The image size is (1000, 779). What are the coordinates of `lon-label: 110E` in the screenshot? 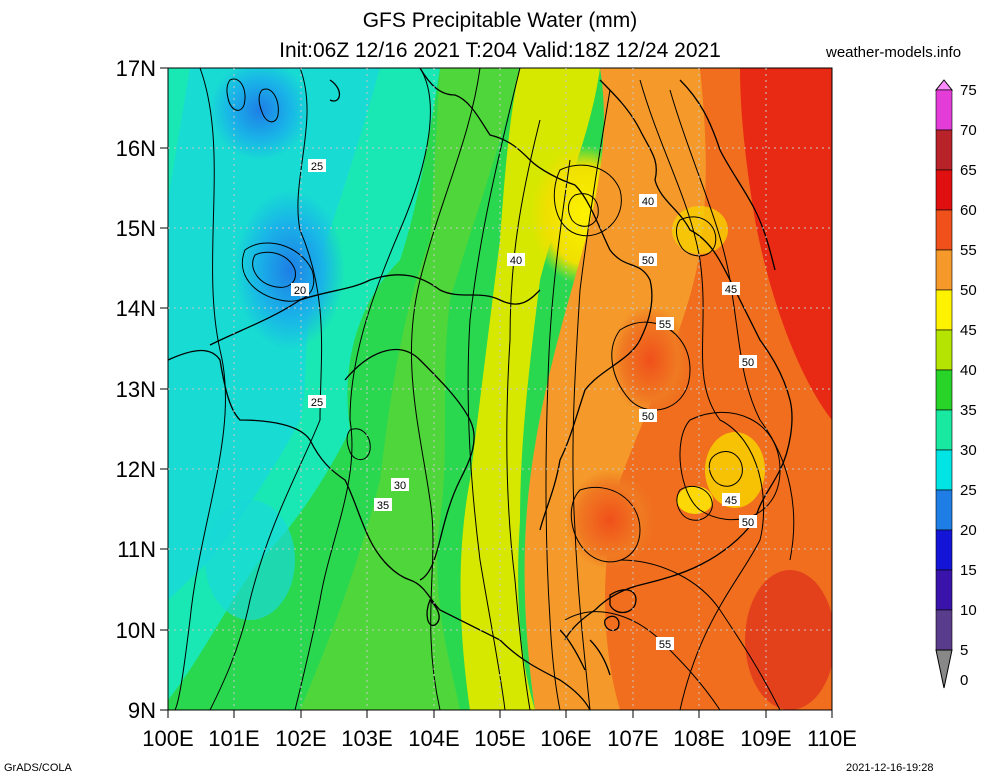 It's located at (832, 738).